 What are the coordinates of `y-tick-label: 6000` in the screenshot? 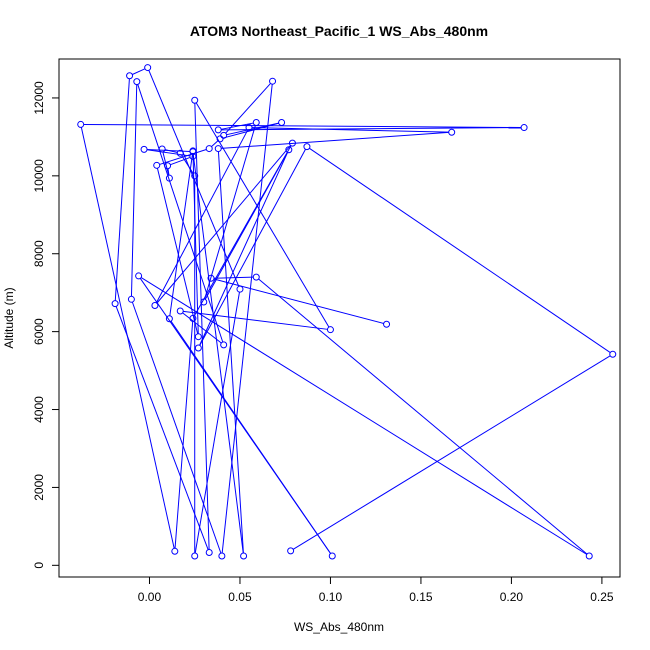 It's located at (39, 331).